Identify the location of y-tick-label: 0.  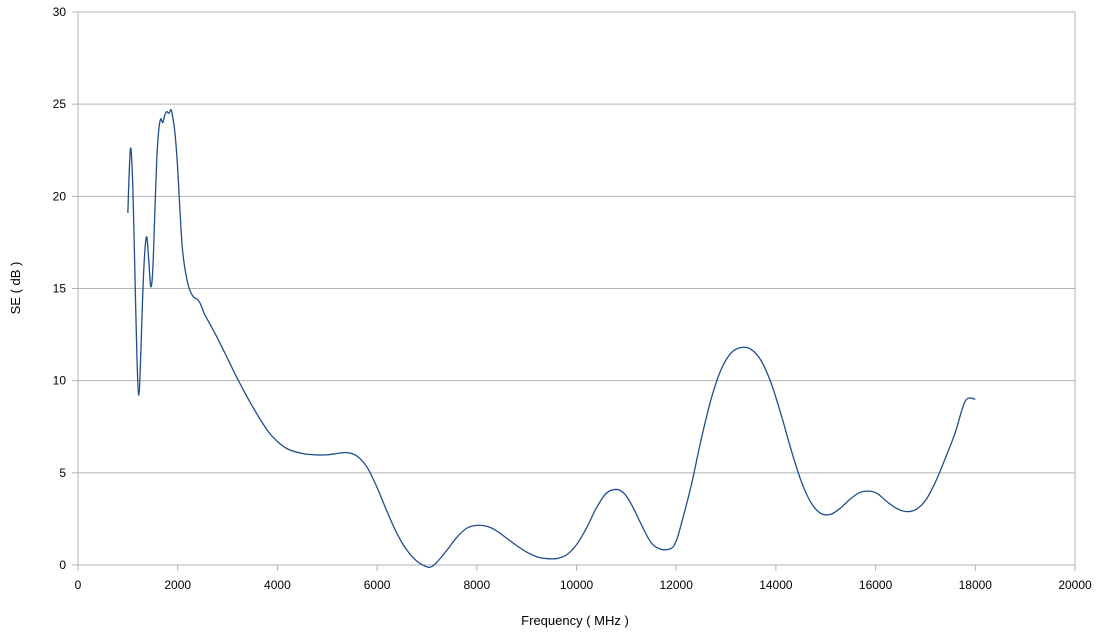
(62, 565).